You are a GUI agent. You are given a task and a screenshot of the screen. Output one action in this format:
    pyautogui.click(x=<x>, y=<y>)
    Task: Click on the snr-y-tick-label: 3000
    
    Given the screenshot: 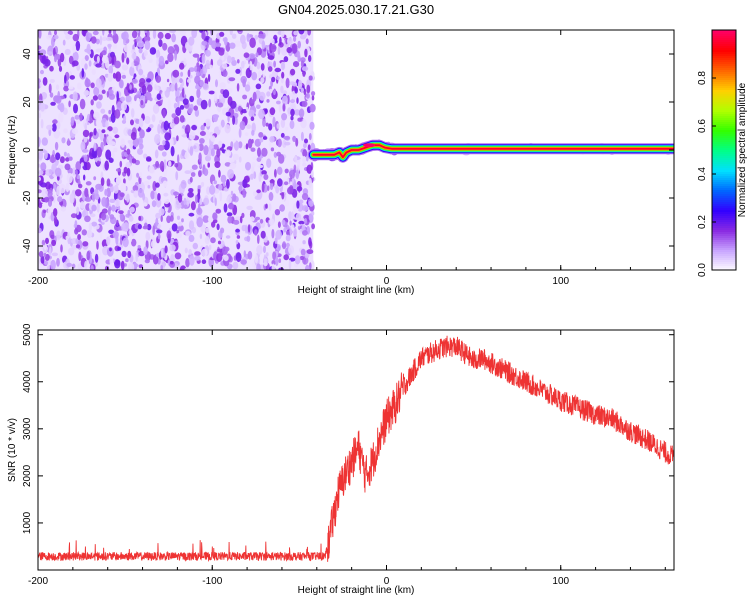 What is the action you would take?
    pyautogui.click(x=27, y=428)
    